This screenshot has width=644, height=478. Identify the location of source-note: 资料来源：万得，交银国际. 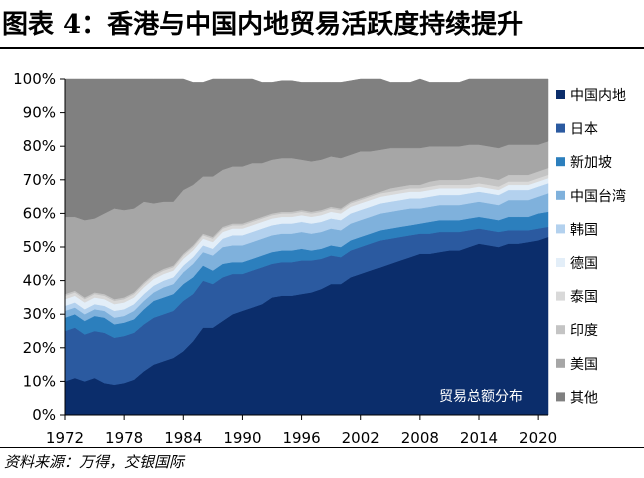
(94, 462).